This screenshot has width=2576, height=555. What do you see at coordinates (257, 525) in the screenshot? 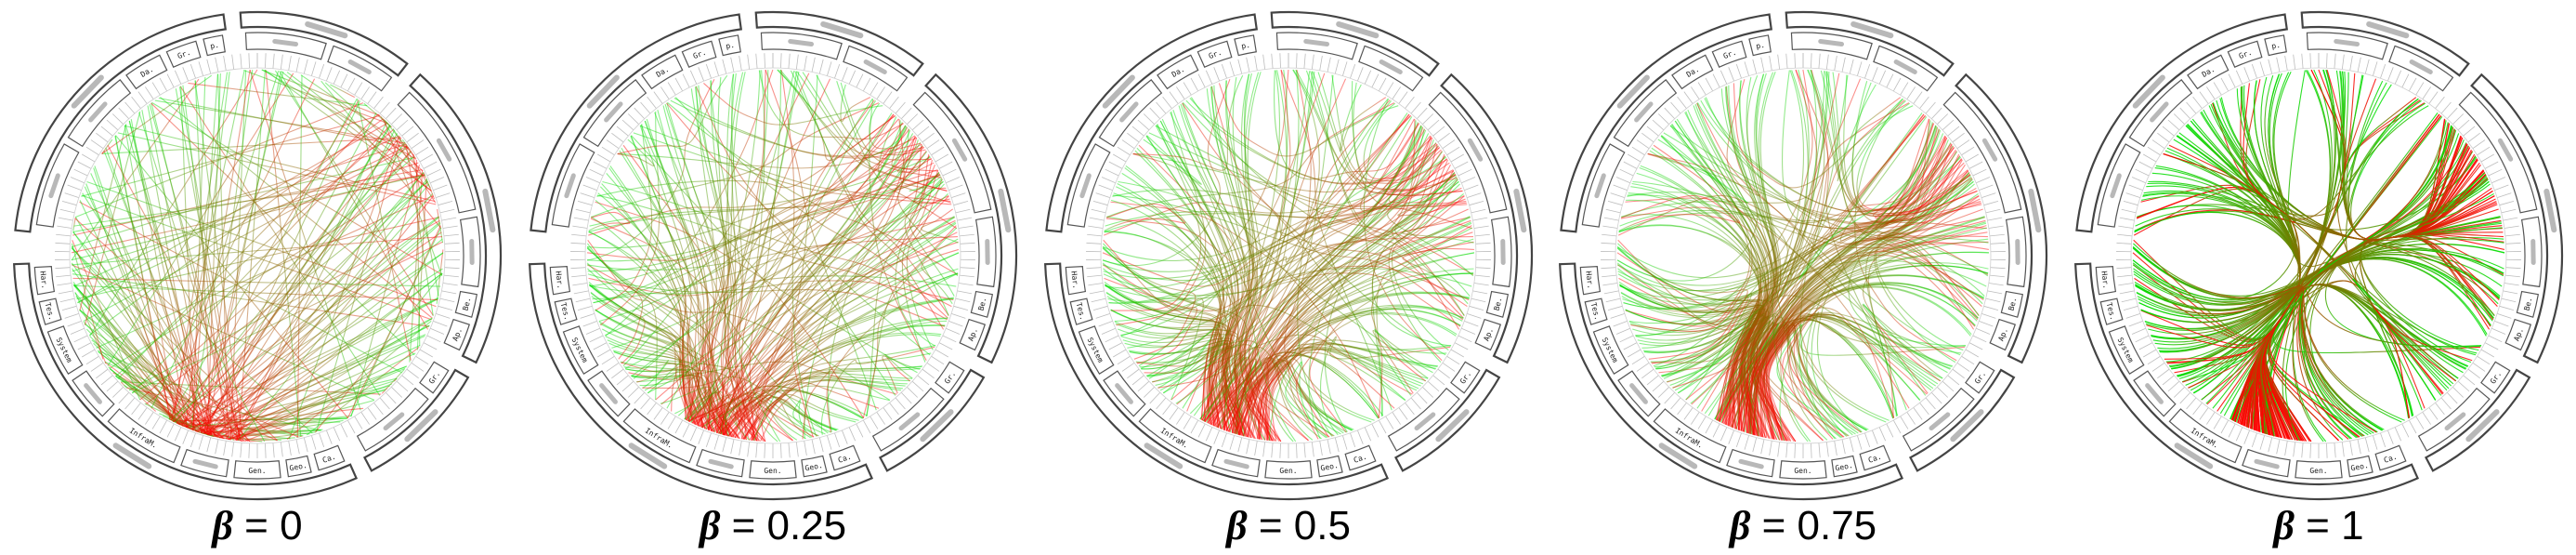
I see `beta-caption: β = 0` at bounding box center [257, 525].